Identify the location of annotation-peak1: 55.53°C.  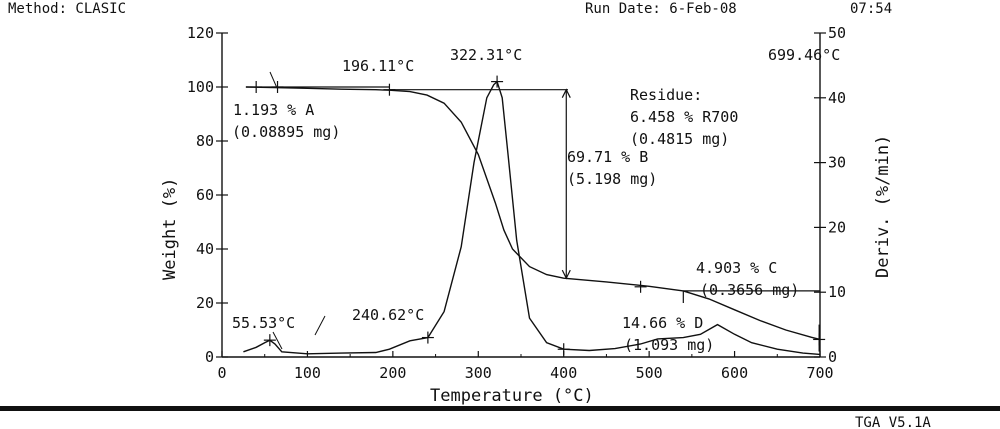
(263, 323).